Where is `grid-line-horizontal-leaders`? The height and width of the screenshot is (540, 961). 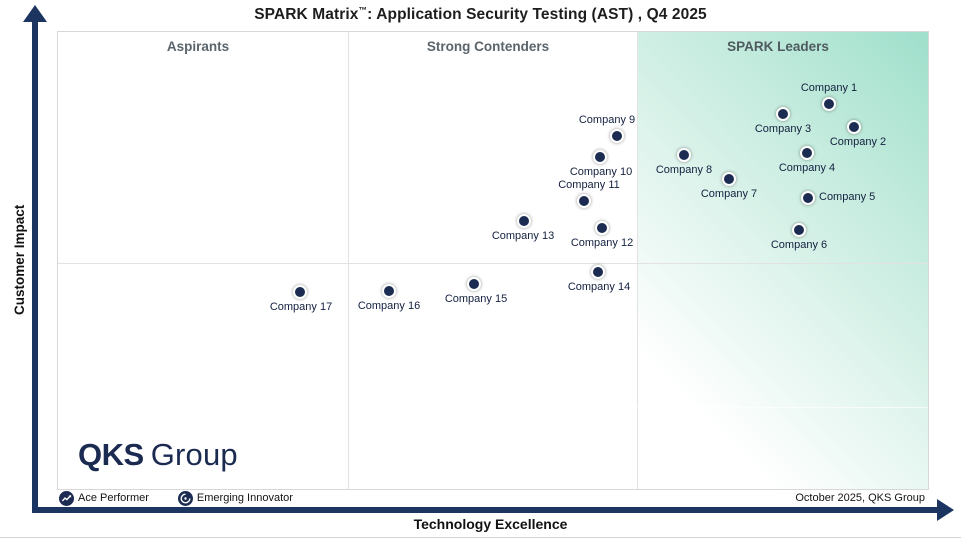 grid-line-horizontal-leaders is located at coordinates (782, 407).